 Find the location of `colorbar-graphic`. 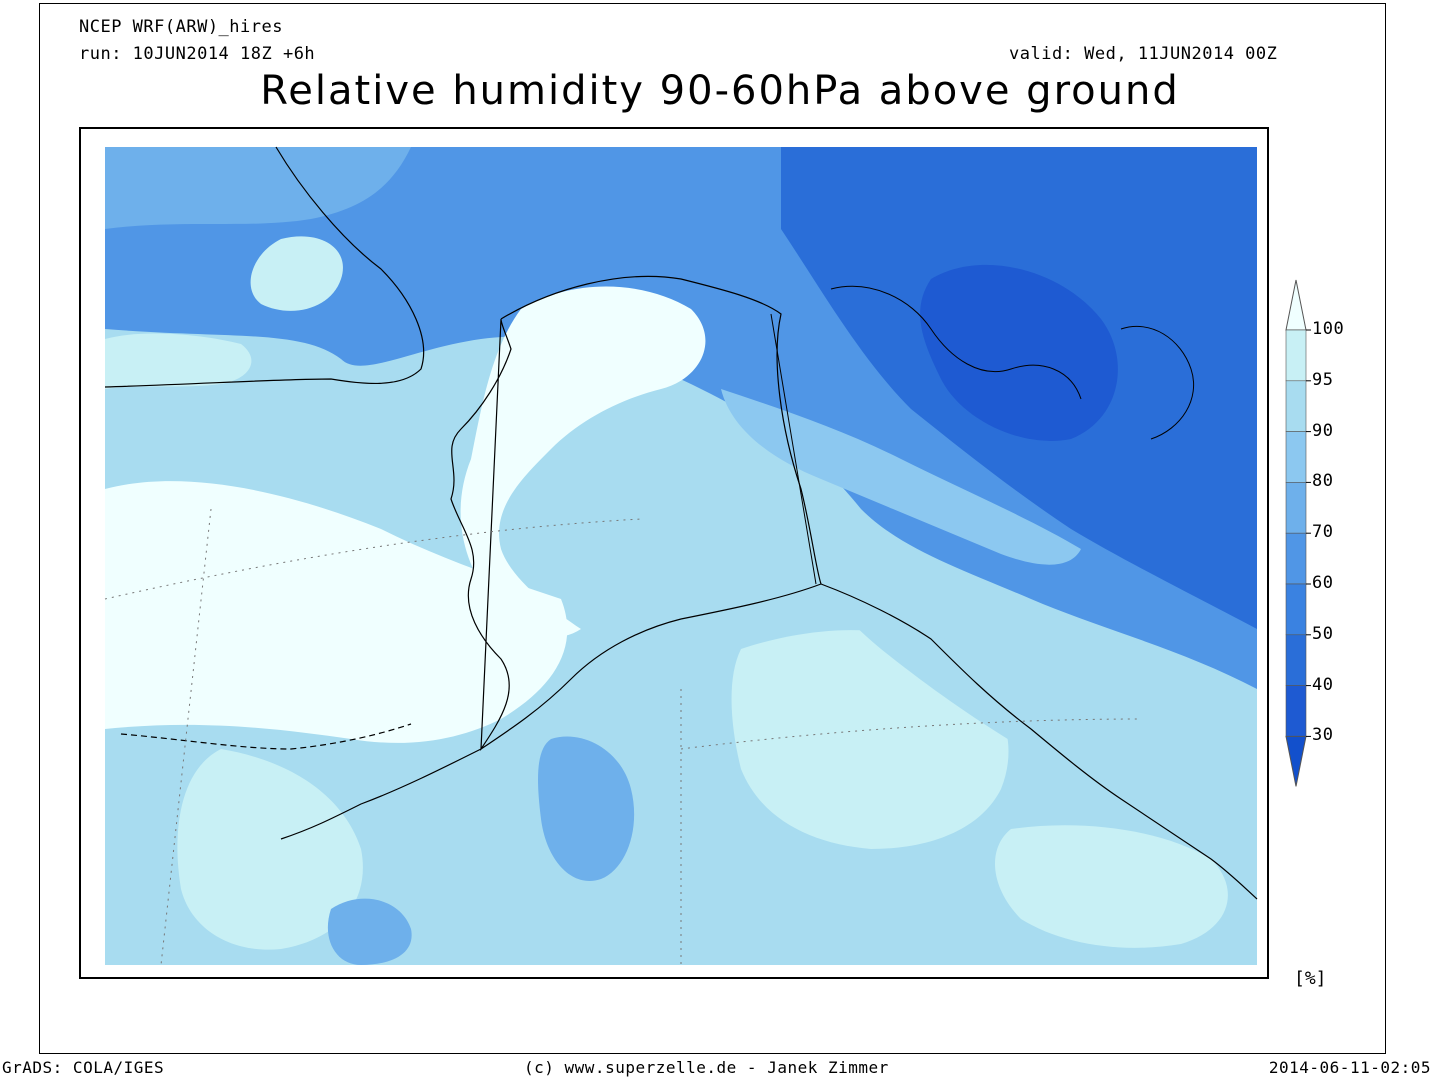

colorbar-graphic is located at coordinates (1298, 533).